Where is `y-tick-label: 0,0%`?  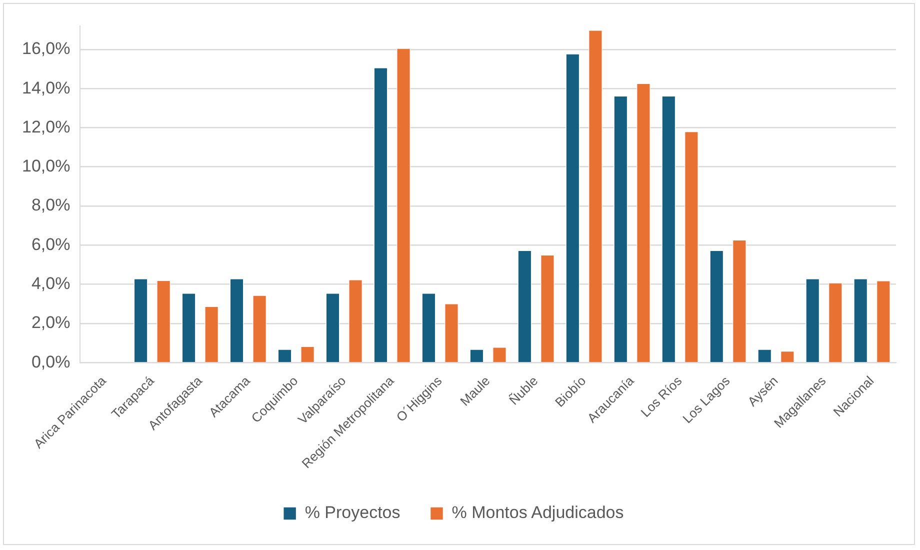 y-tick-label: 0,0% is located at coordinates (50, 362).